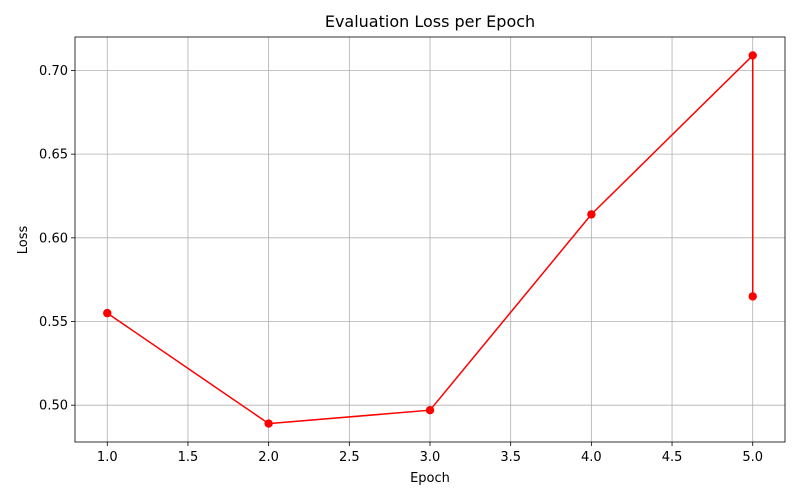  I want to click on x-tick-label: 2.5, so click(349, 457).